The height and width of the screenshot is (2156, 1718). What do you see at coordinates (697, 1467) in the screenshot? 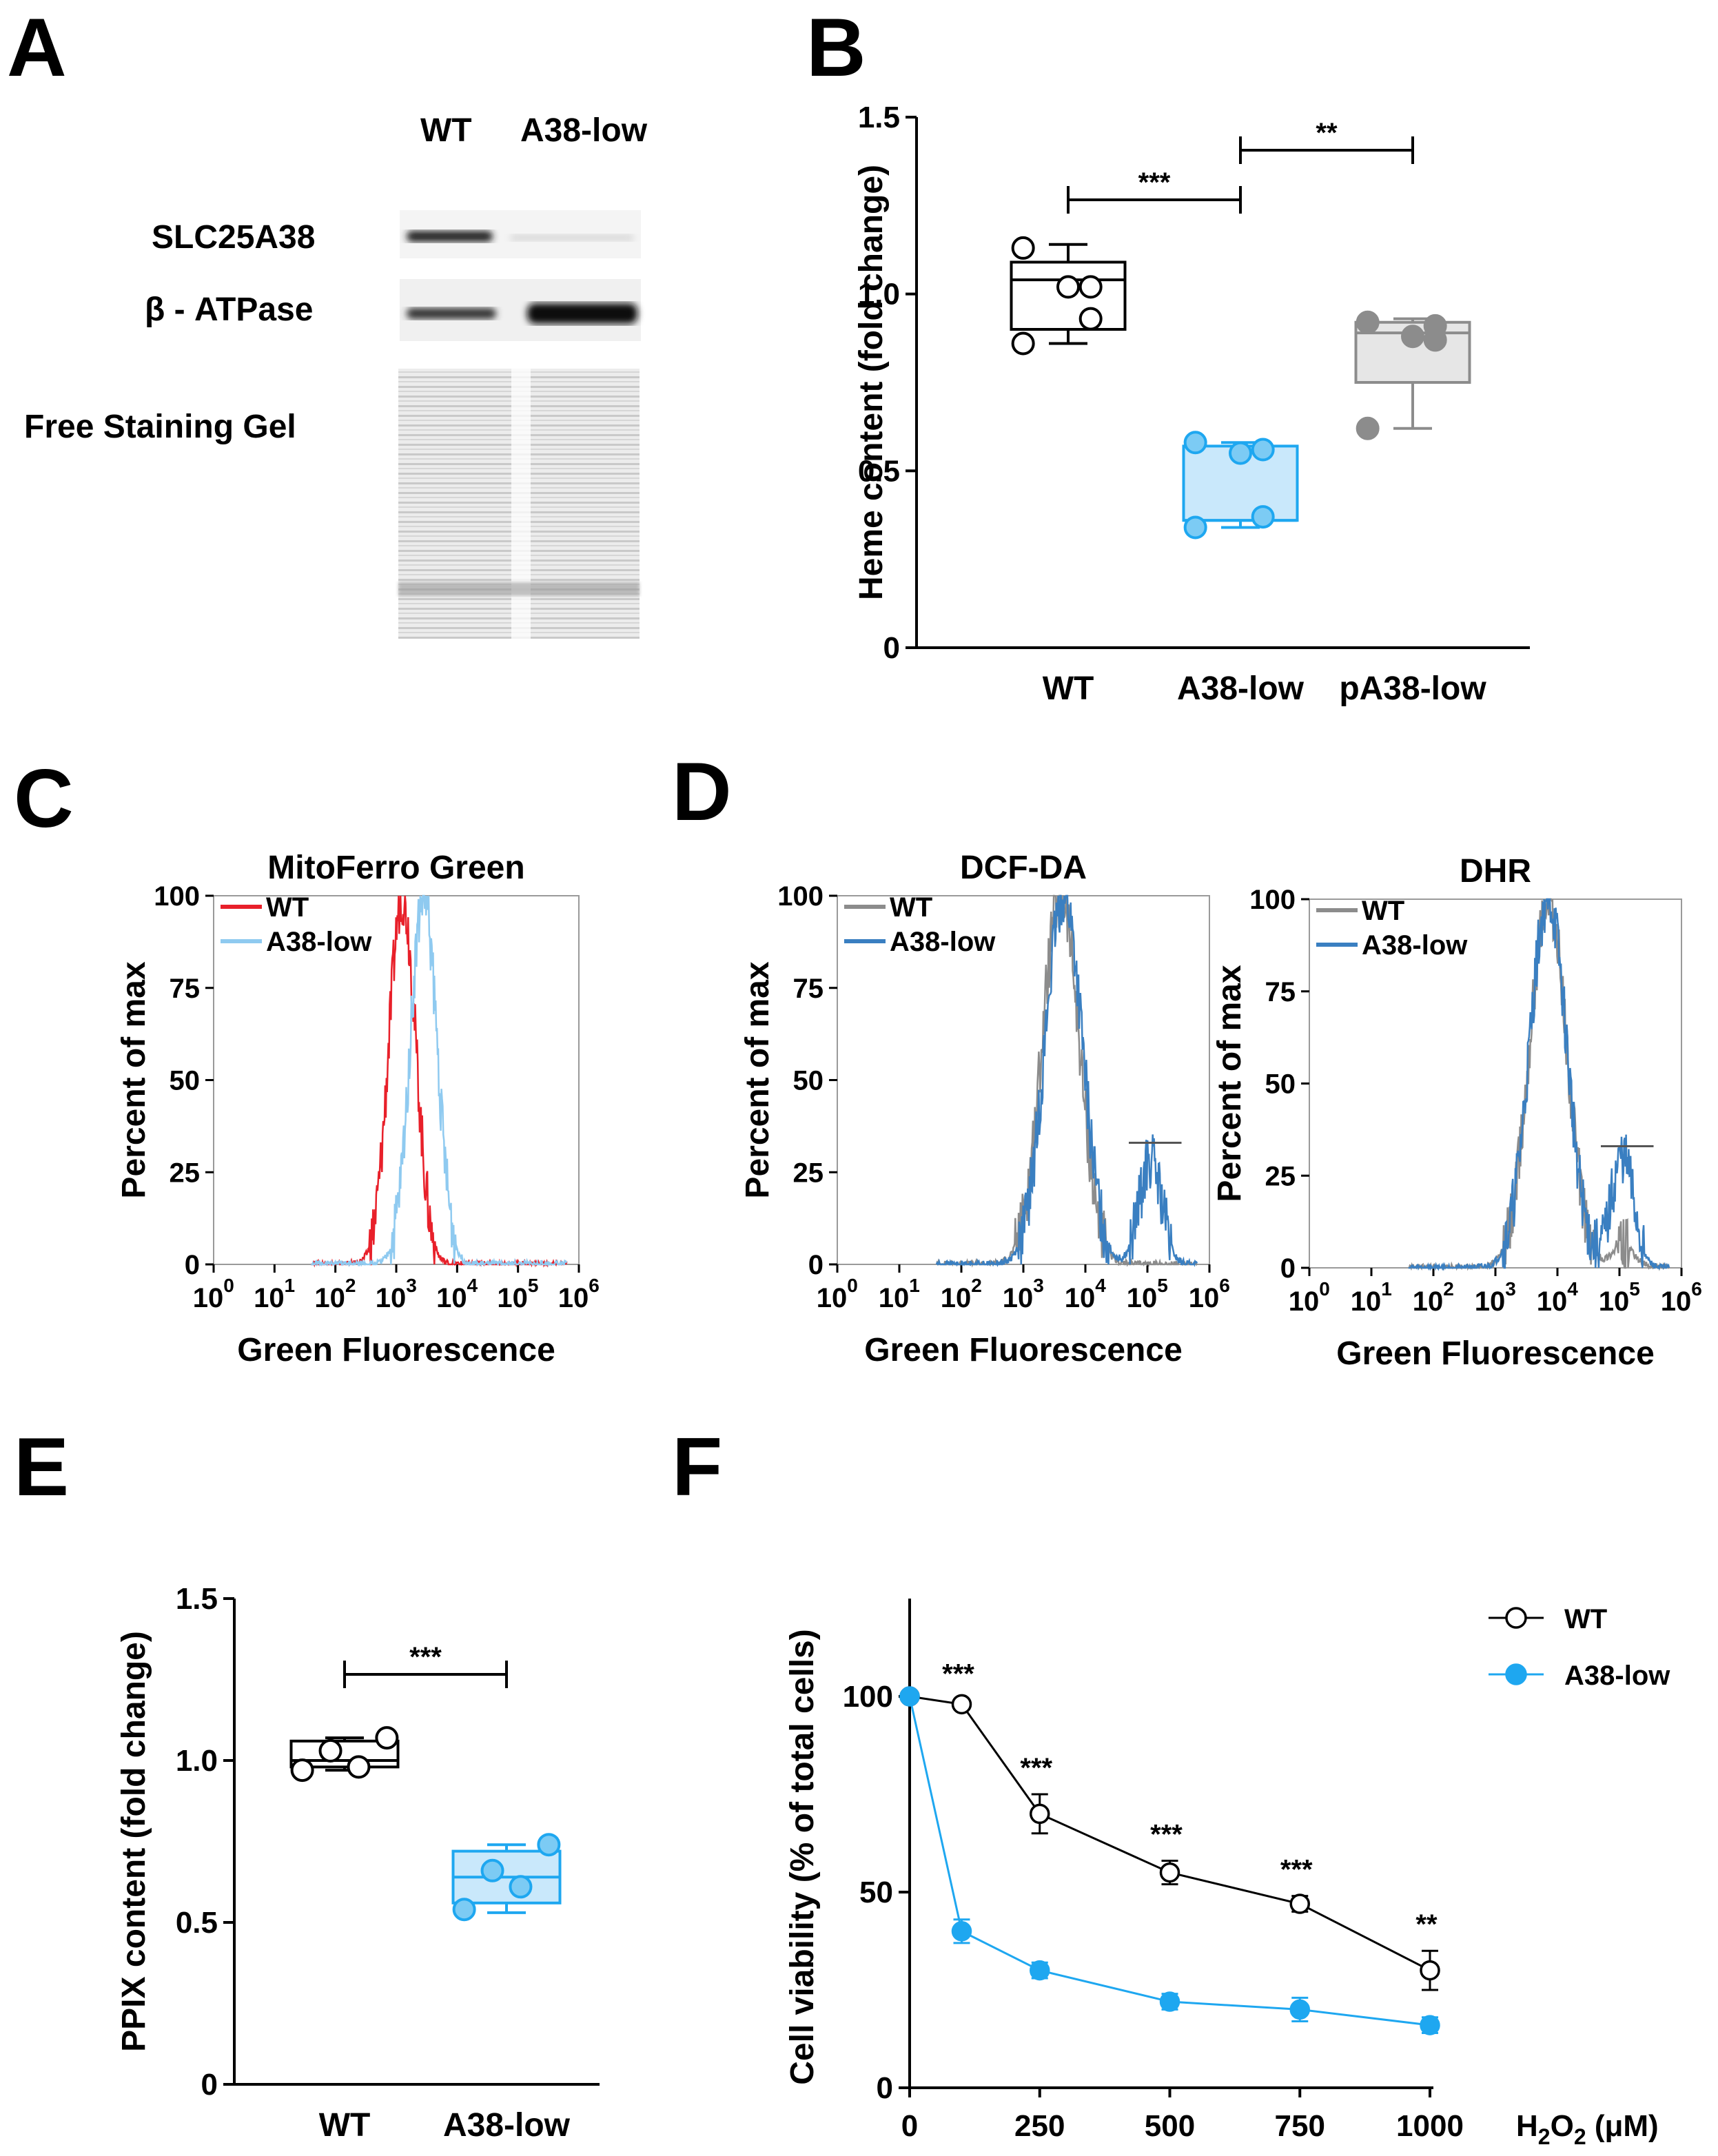
I see `panel-letter-f: F` at bounding box center [697, 1467].